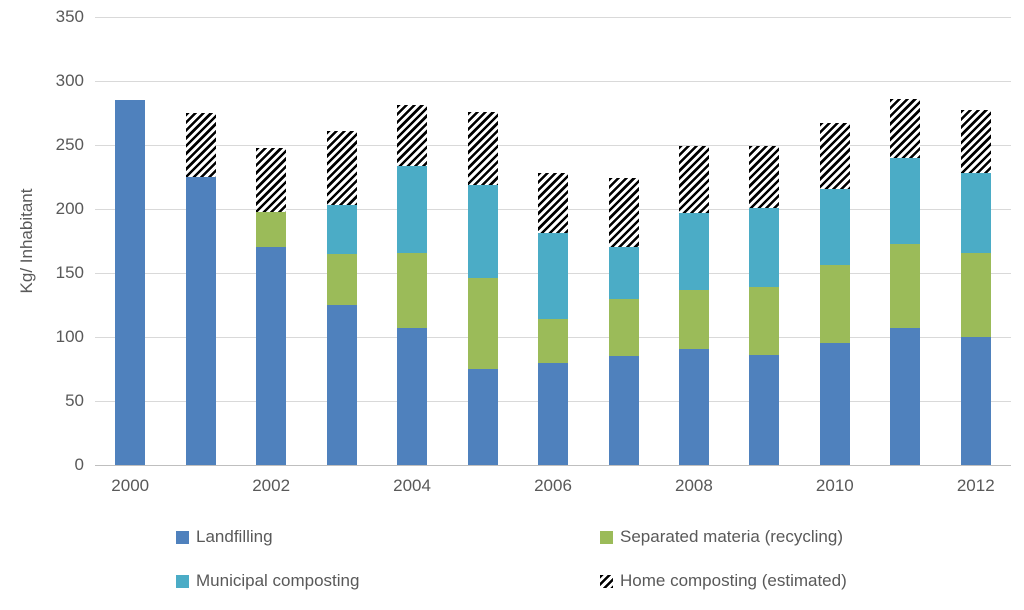 The image size is (1024, 610). I want to click on y-tick-label-50: 50, so click(74, 400).